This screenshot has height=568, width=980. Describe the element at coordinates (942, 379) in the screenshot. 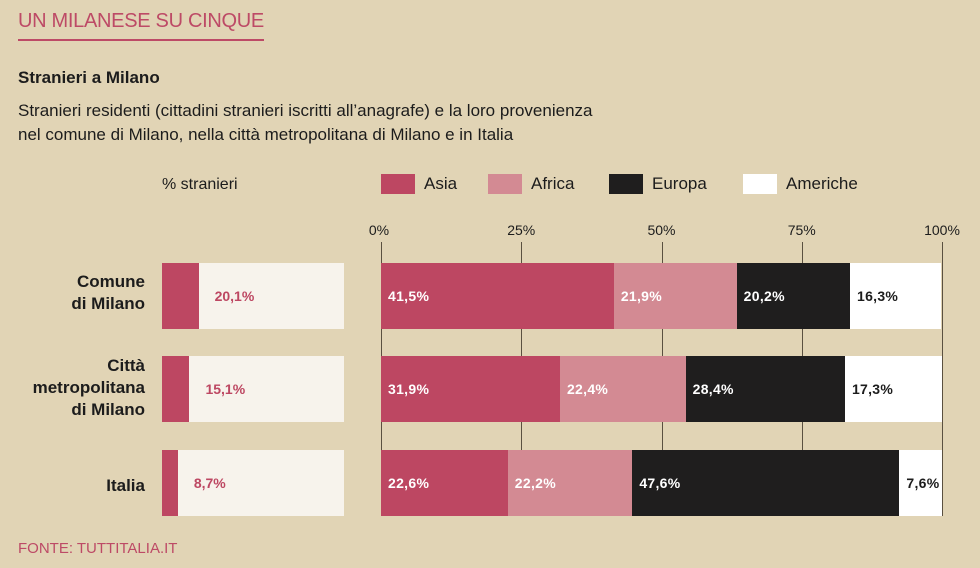

I see `gridline` at that location.